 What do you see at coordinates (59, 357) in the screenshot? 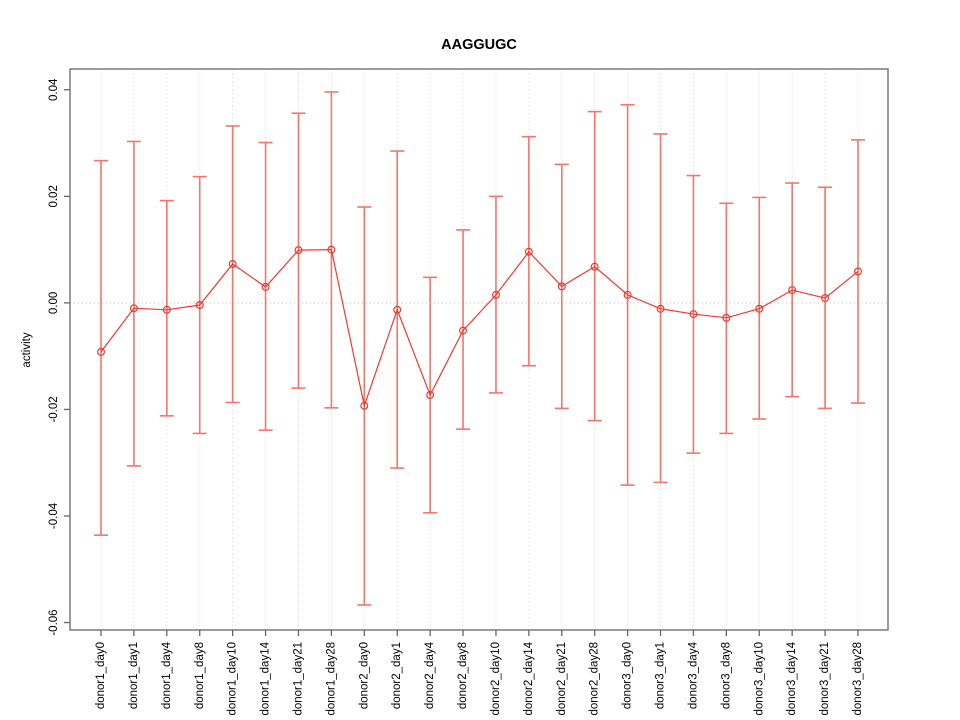
I see `y-axis: -0.06 -0.04 -0.02 0.00 0.02 0.04` at bounding box center [59, 357].